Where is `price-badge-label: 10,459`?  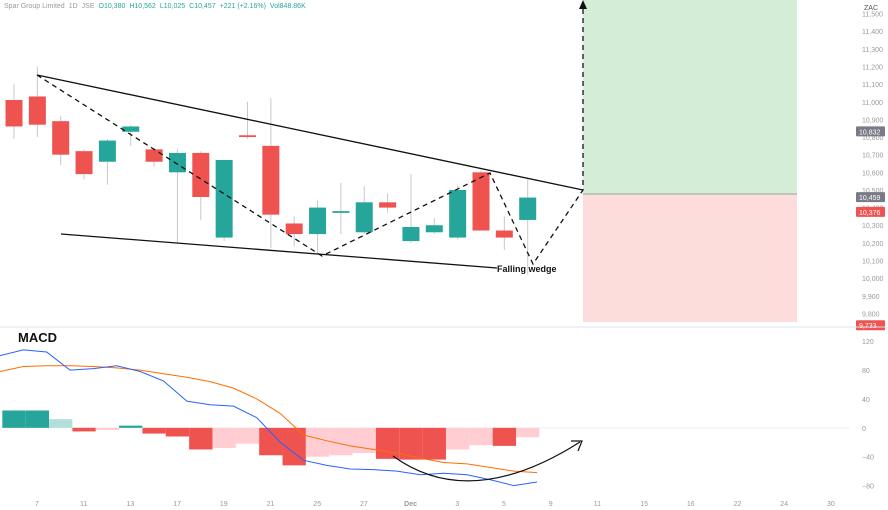
price-badge-label: 10,459 is located at coordinates (870, 198).